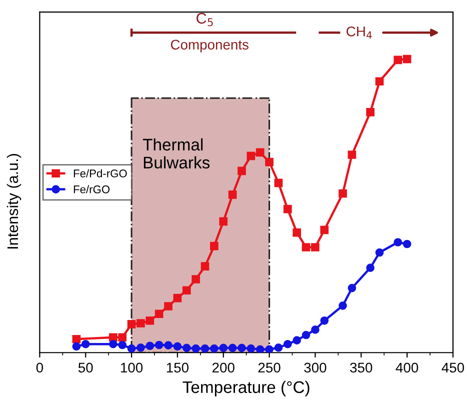 The width and height of the screenshot is (467, 403). I want to click on x-tick-label: 100, so click(132, 367).